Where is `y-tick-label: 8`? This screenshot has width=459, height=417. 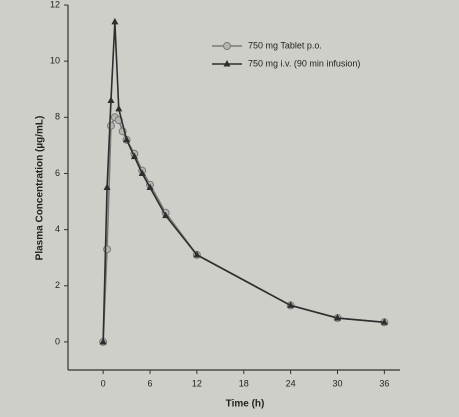 y-tick-label: 8 is located at coordinates (57, 117).